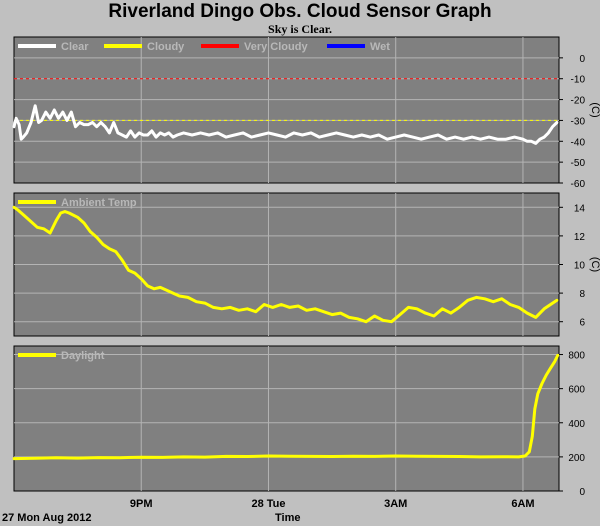  I want to click on legend-label: Wet, so click(380, 47).